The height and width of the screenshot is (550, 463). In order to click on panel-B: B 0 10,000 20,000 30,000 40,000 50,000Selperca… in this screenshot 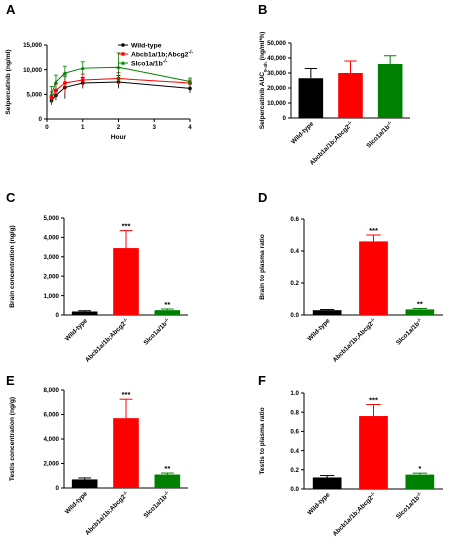, I will do `click(334, 84)`.